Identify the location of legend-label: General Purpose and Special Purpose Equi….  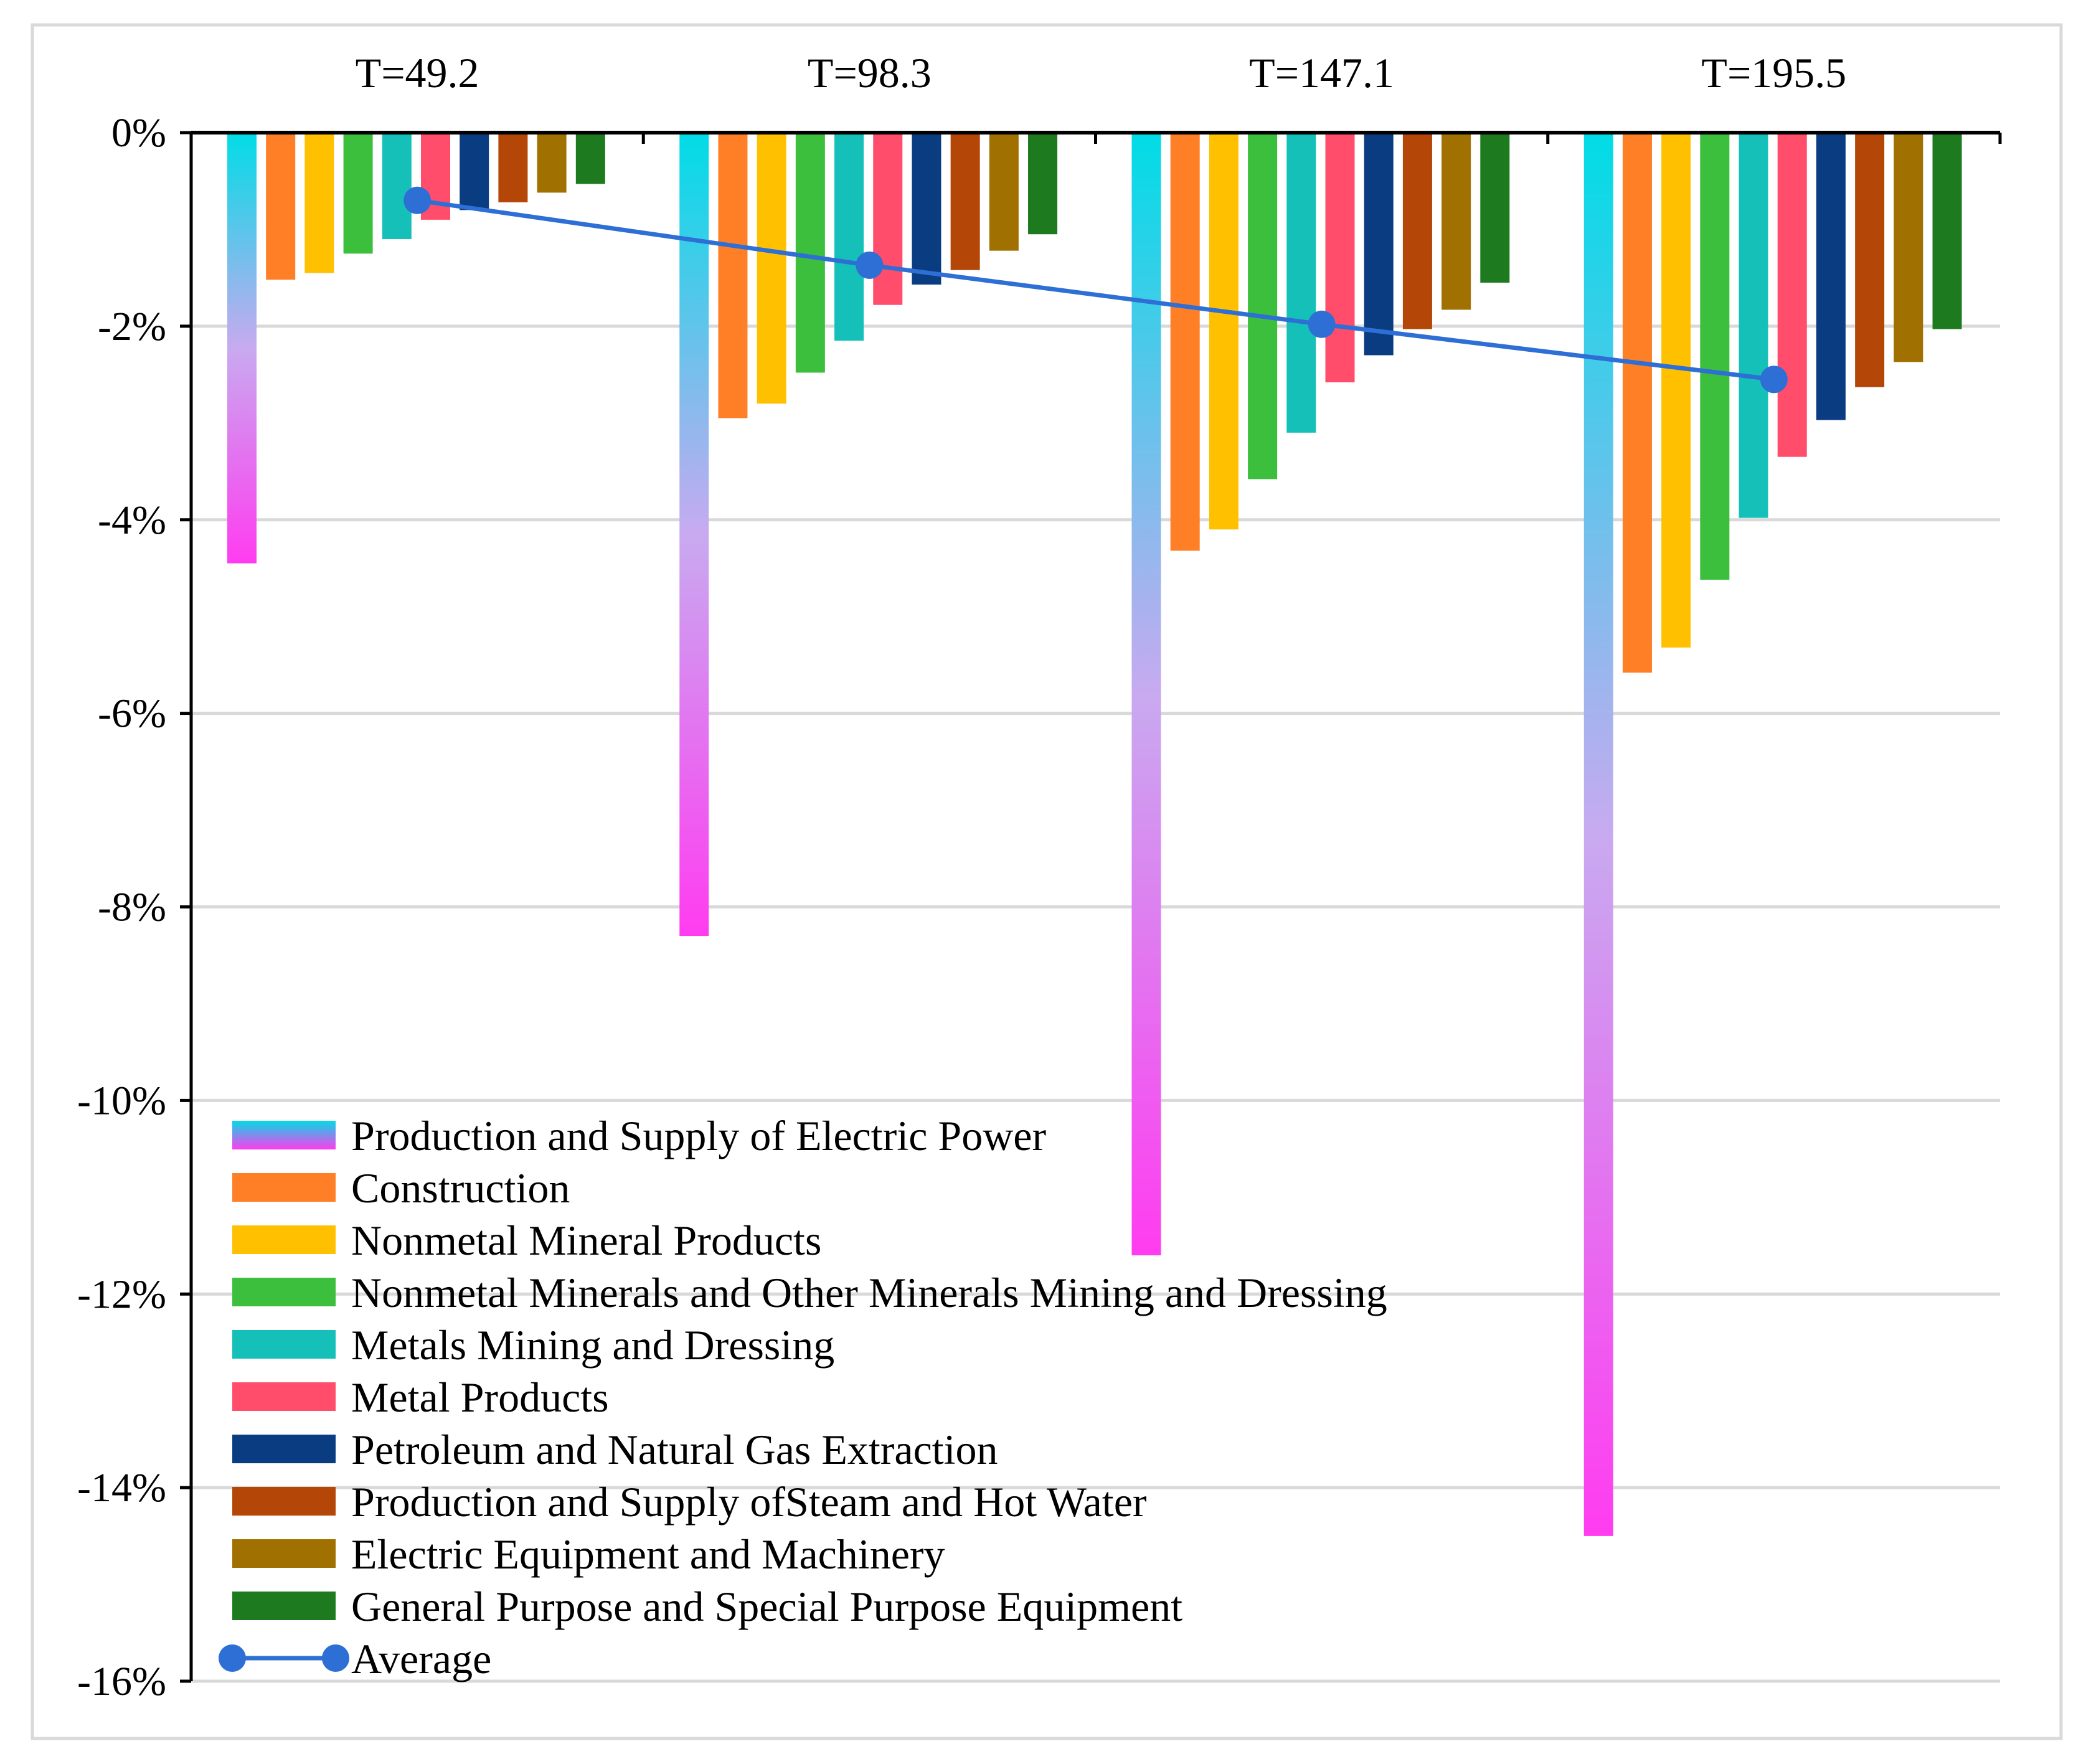
(766, 1607).